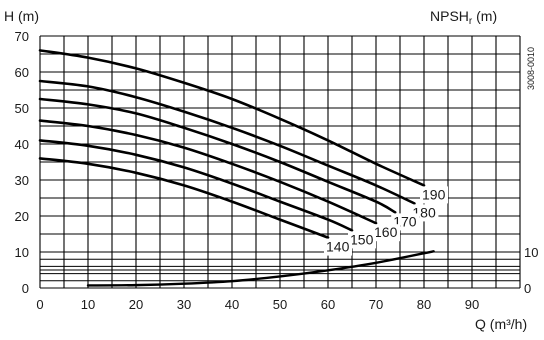 The image size is (544, 340). Describe the element at coordinates (472, 304) in the screenshot. I see `x-tick-label: 90` at that location.